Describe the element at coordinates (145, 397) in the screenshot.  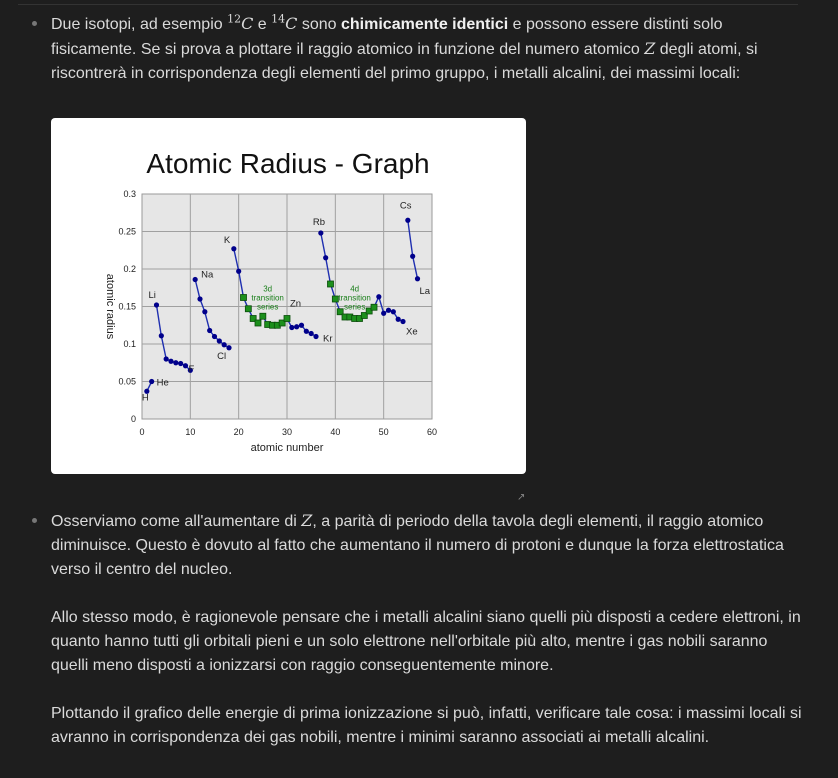
I see `element-label: H` at that location.